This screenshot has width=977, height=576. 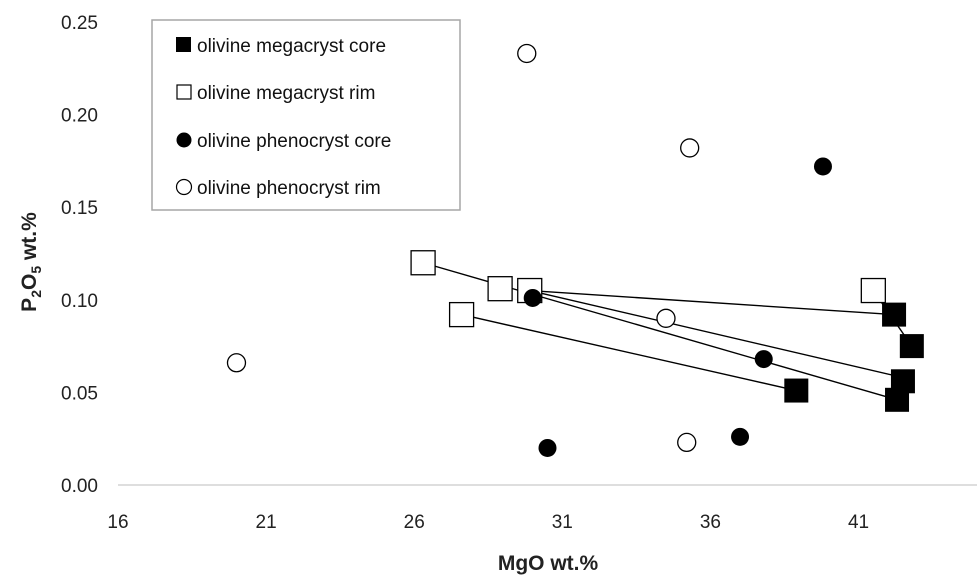 What do you see at coordinates (562, 522) in the screenshot?
I see `x-tick-label: 31` at bounding box center [562, 522].